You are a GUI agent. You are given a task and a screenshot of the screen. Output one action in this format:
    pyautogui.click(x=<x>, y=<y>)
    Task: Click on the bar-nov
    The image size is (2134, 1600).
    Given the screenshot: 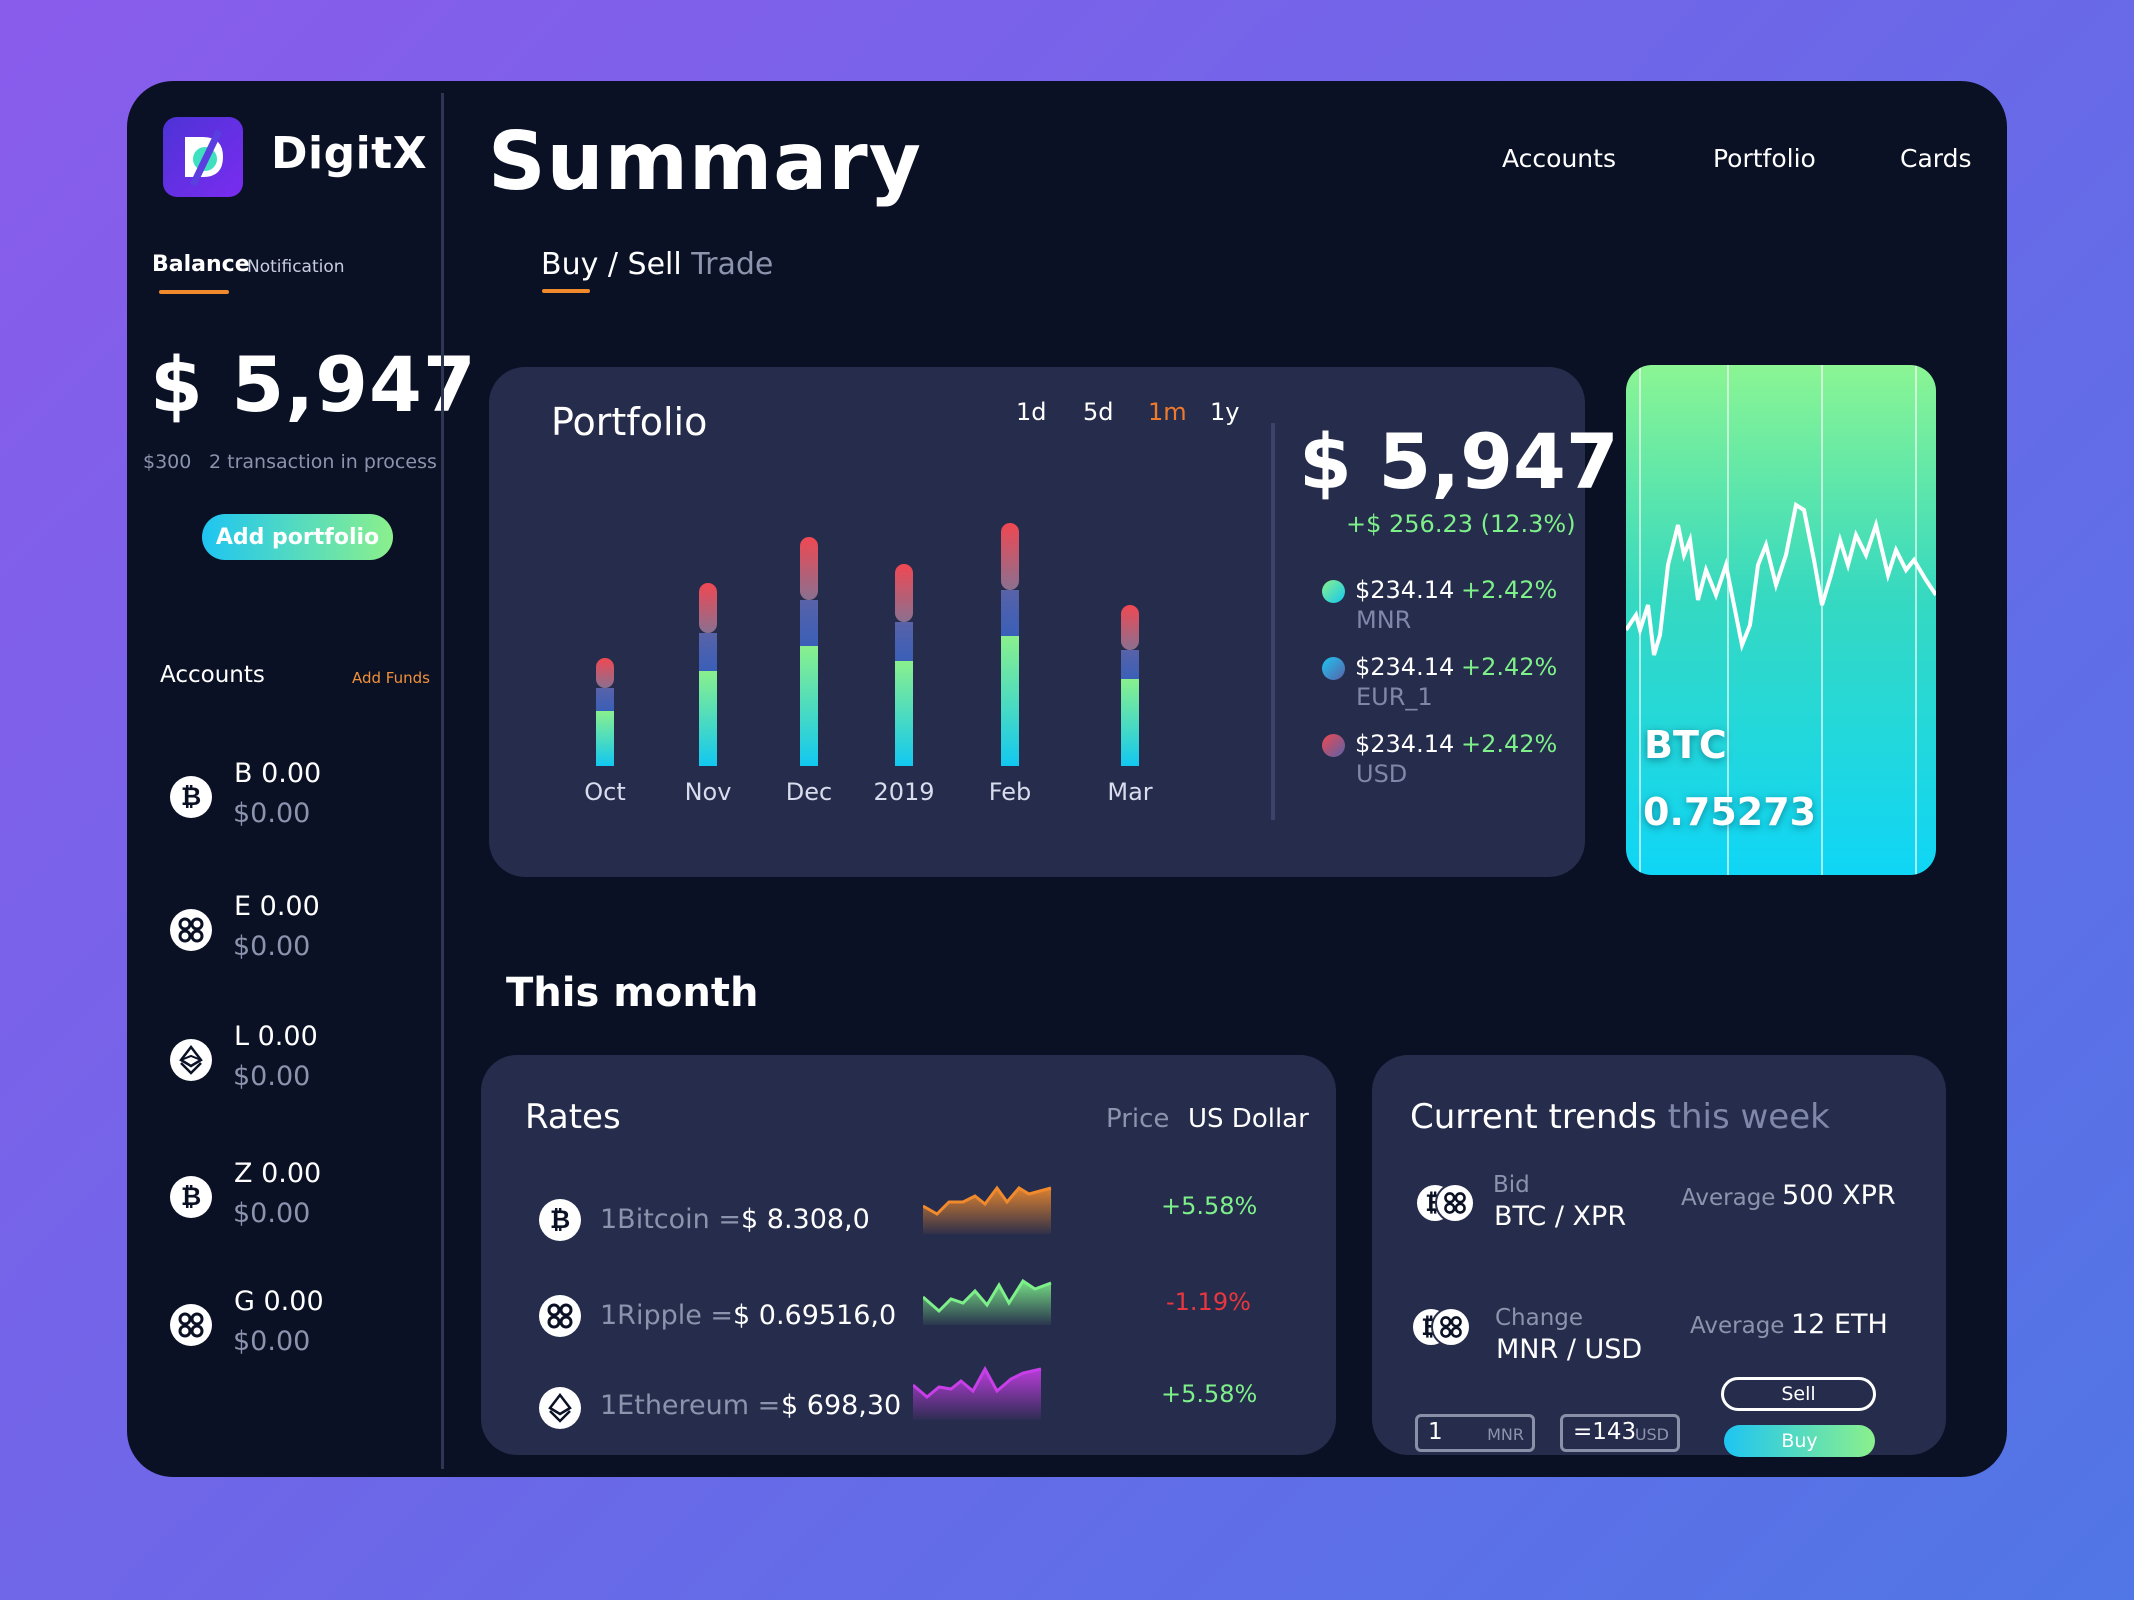 What is the action you would take?
    pyautogui.click(x=708, y=674)
    